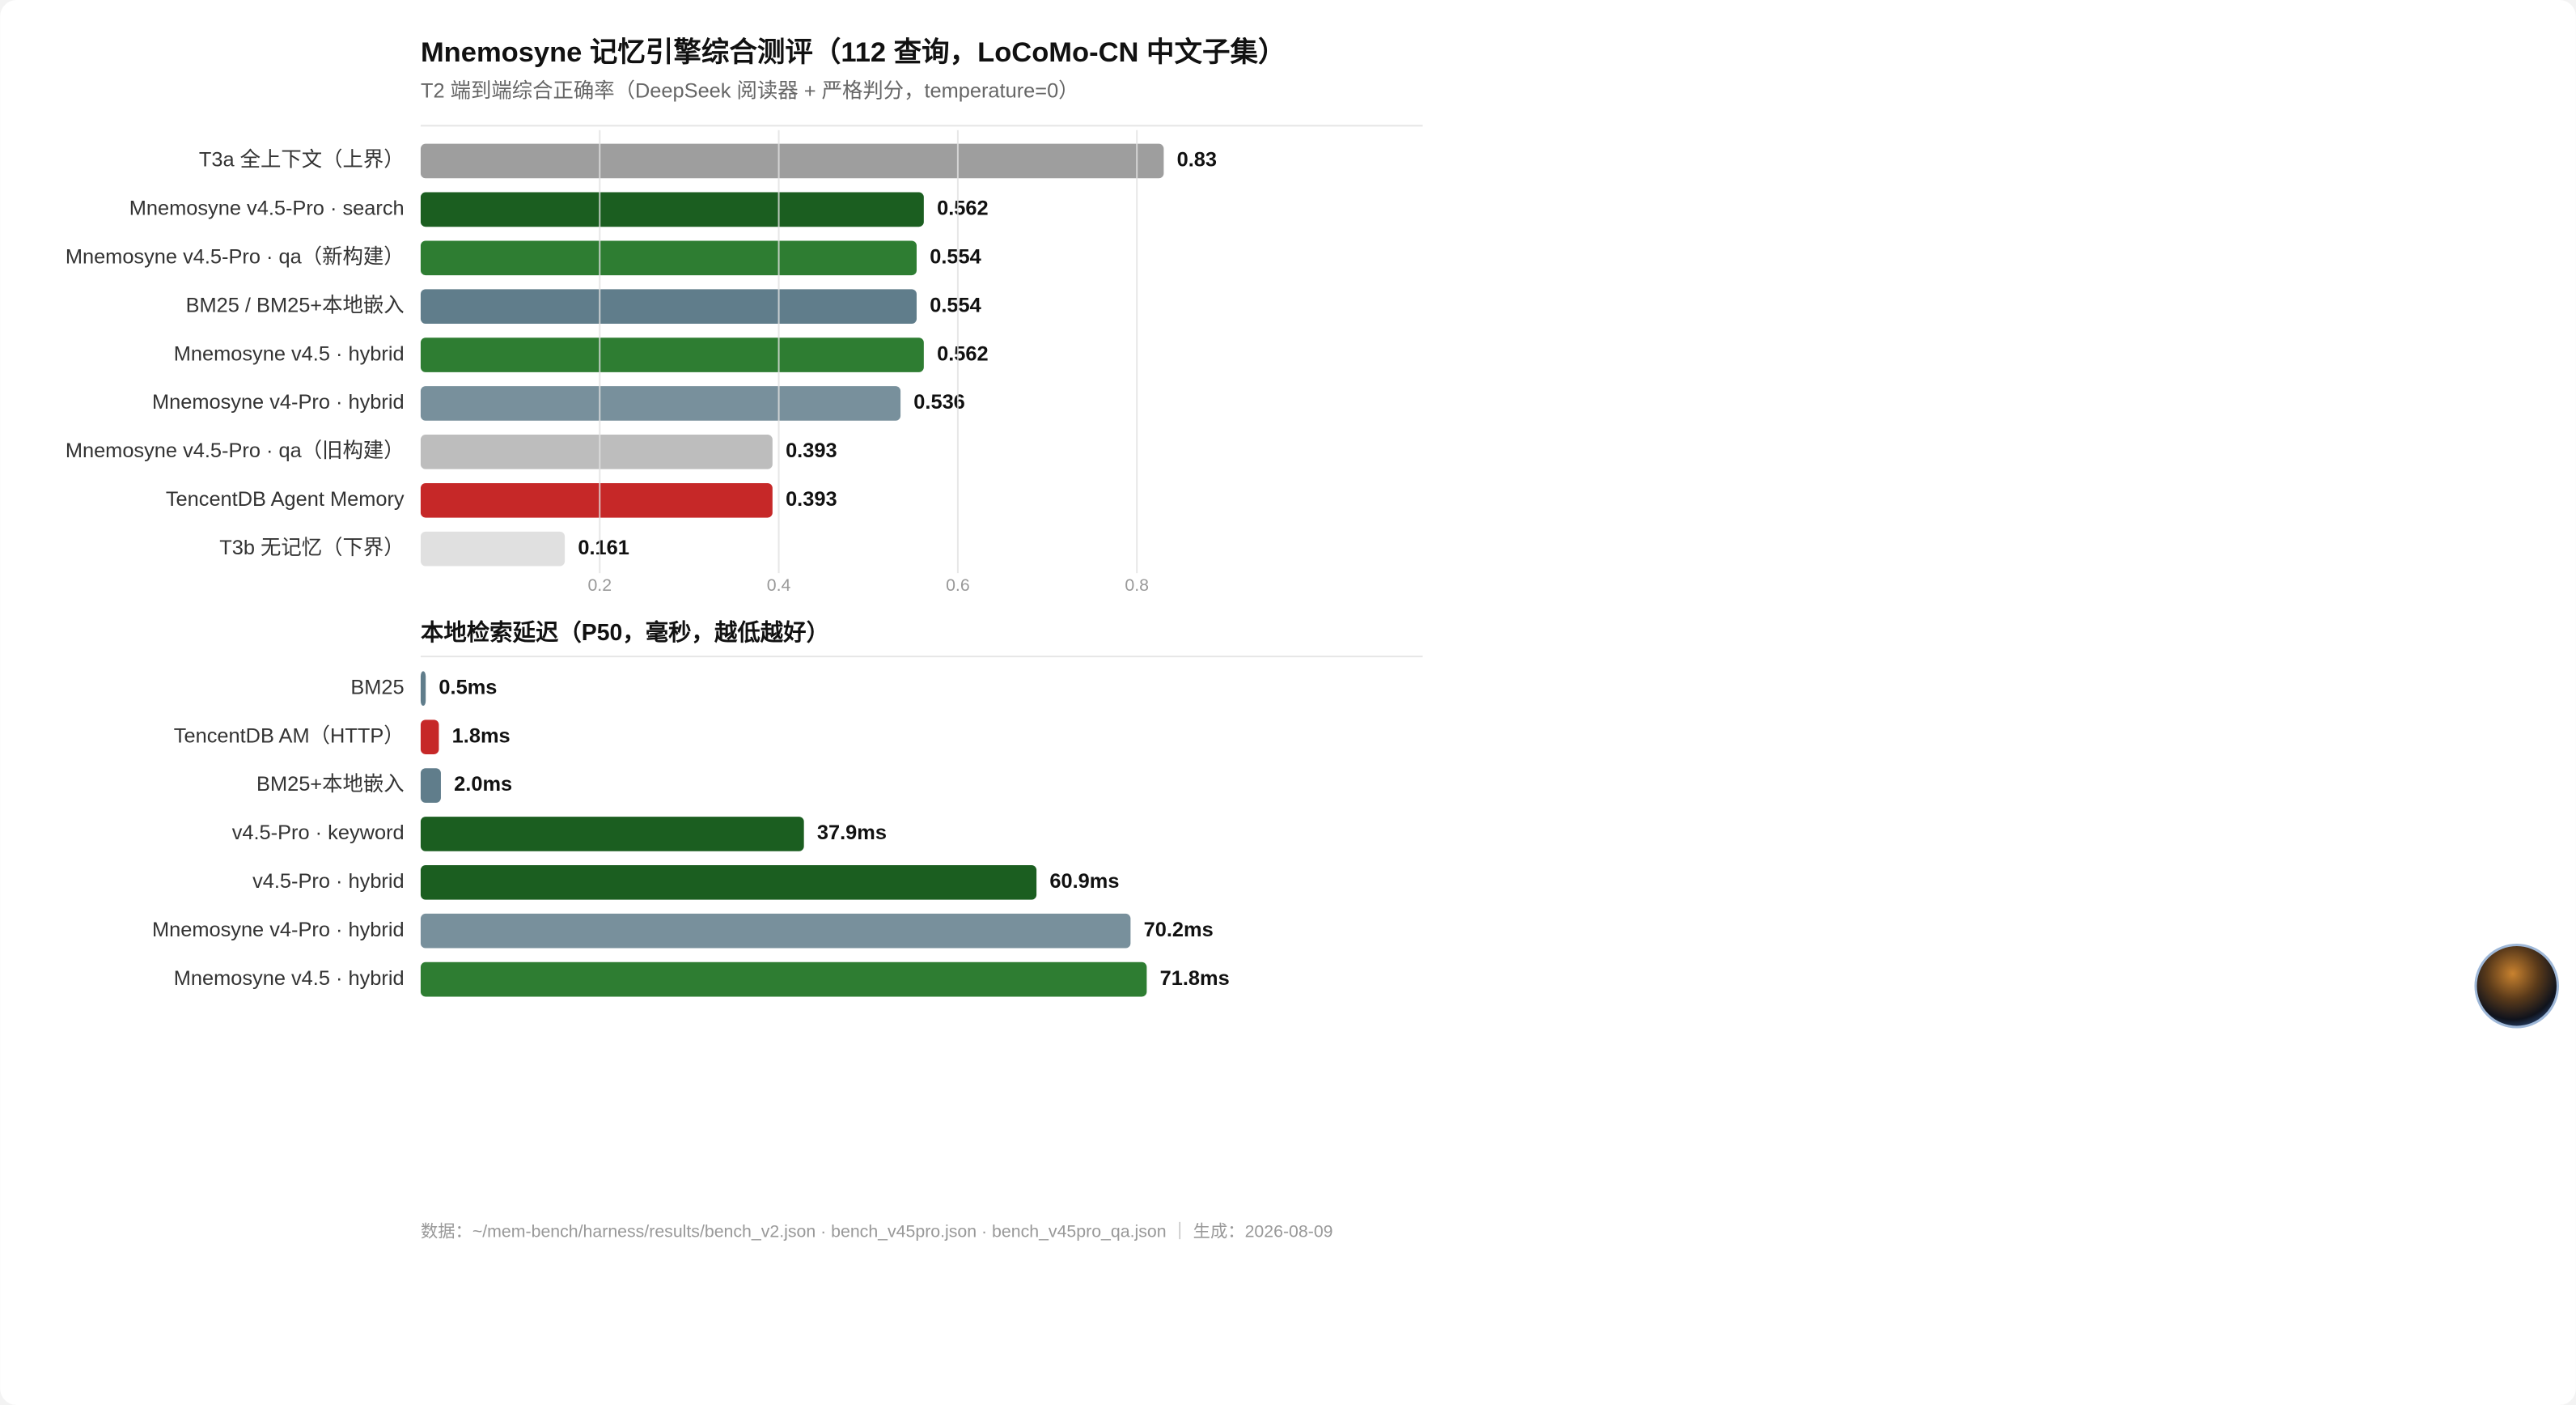 The height and width of the screenshot is (1405, 2576). I want to click on y-tick-label: Mnemosyne v4.5-Pro · search, so click(267, 208).